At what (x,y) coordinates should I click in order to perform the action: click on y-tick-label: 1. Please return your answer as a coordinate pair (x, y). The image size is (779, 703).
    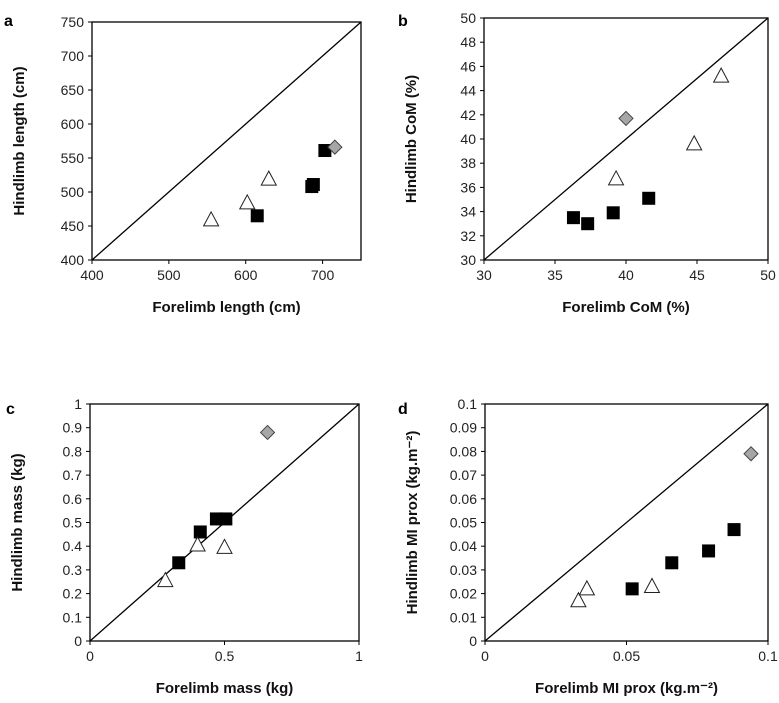
    Looking at the image, I should click on (78, 404).